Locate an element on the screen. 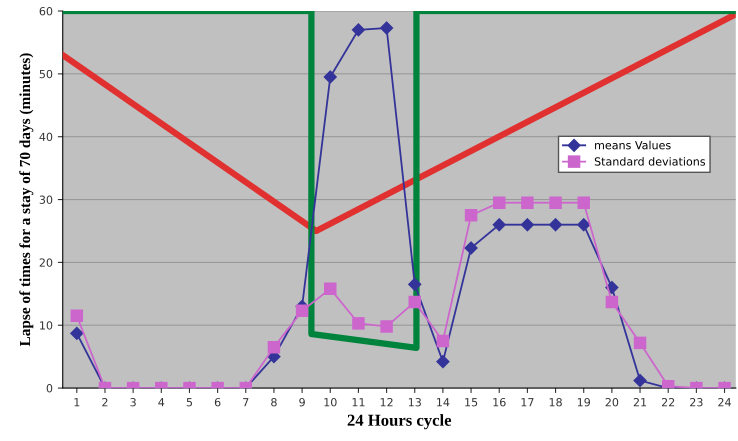 Image resolution: width=738 pixels, height=441 pixels. y-tick-label: 0 is located at coordinates (49, 388).